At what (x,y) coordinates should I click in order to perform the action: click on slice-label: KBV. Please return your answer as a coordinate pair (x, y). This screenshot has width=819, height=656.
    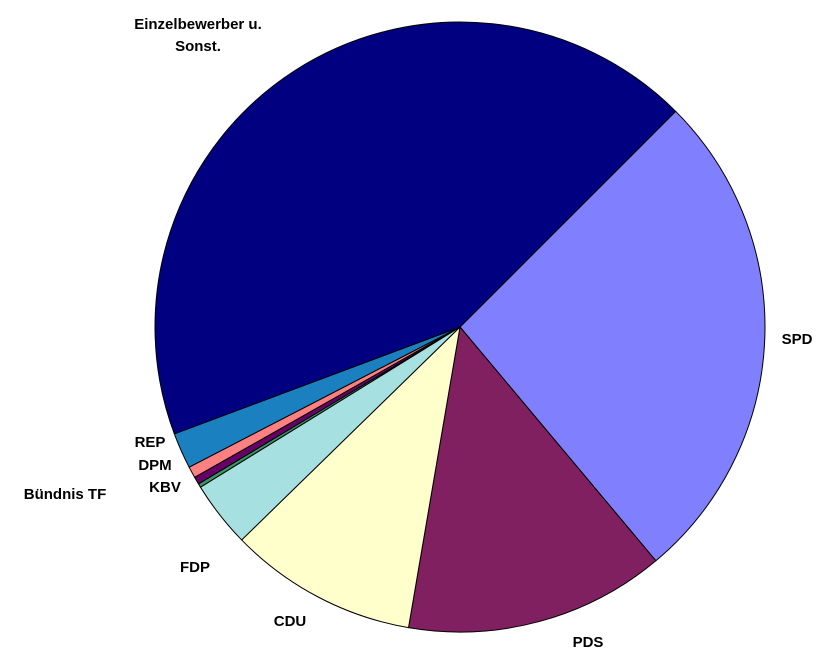
    Looking at the image, I should click on (165, 487).